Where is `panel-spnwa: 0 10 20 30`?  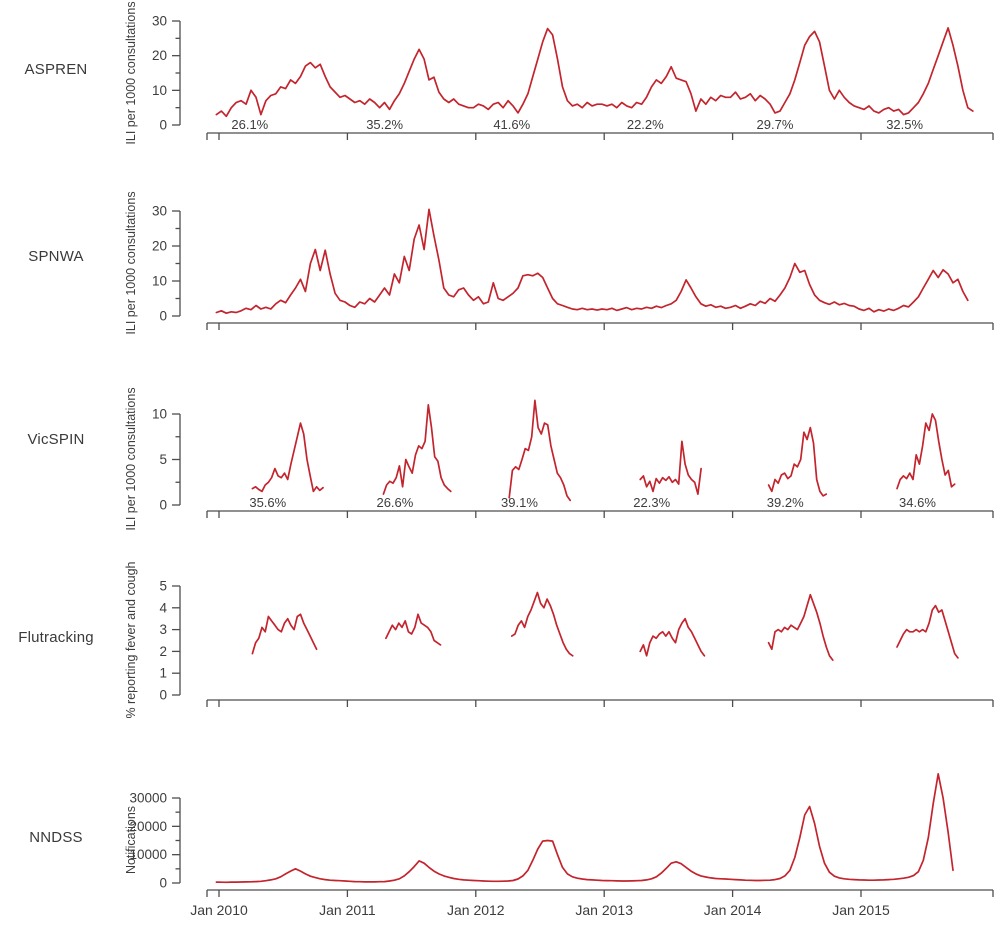 panel-spnwa: 0 10 20 30 is located at coordinates (573, 267).